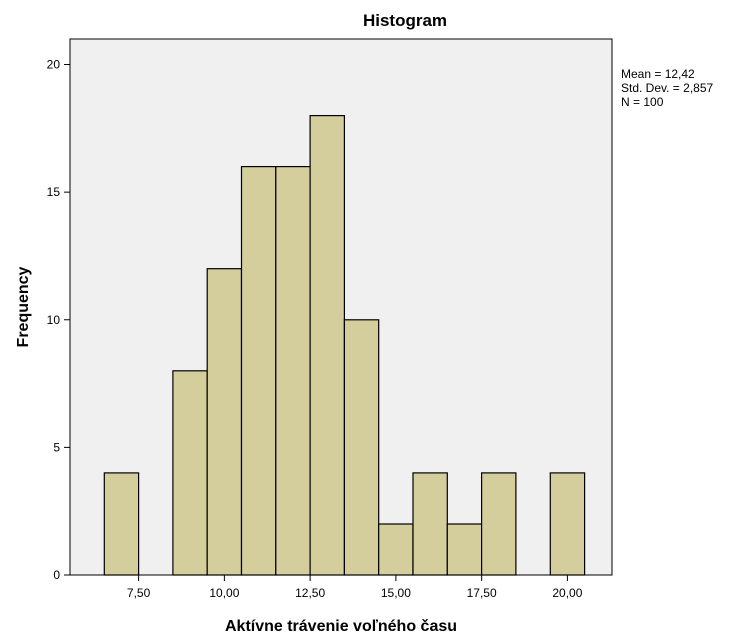 Image resolution: width=734 pixels, height=637 pixels. Describe the element at coordinates (54, 65) in the screenshot. I see `y-tick-label-4: 20` at that location.